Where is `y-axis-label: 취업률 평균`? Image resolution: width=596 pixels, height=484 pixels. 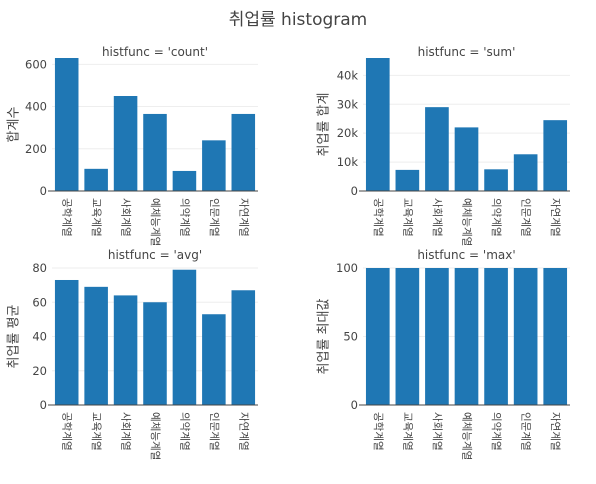 y-axis-label: 취업률 평균 is located at coordinates (14, 336).